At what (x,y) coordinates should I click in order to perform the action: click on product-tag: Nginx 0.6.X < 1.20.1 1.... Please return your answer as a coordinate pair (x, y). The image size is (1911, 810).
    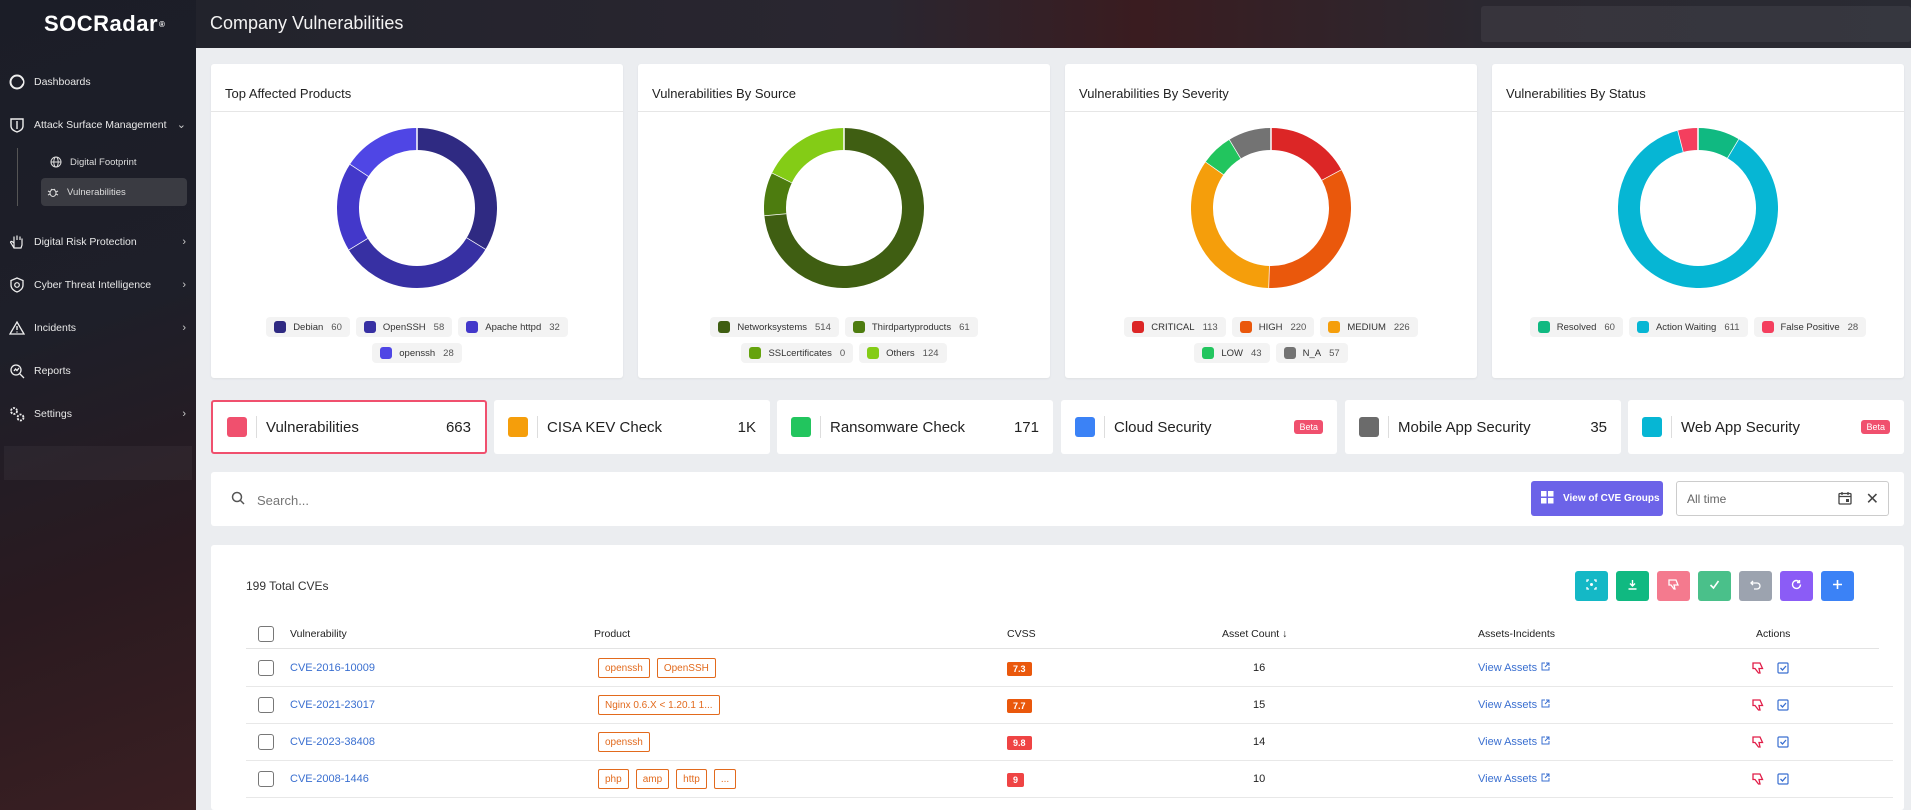
    Looking at the image, I should click on (659, 705).